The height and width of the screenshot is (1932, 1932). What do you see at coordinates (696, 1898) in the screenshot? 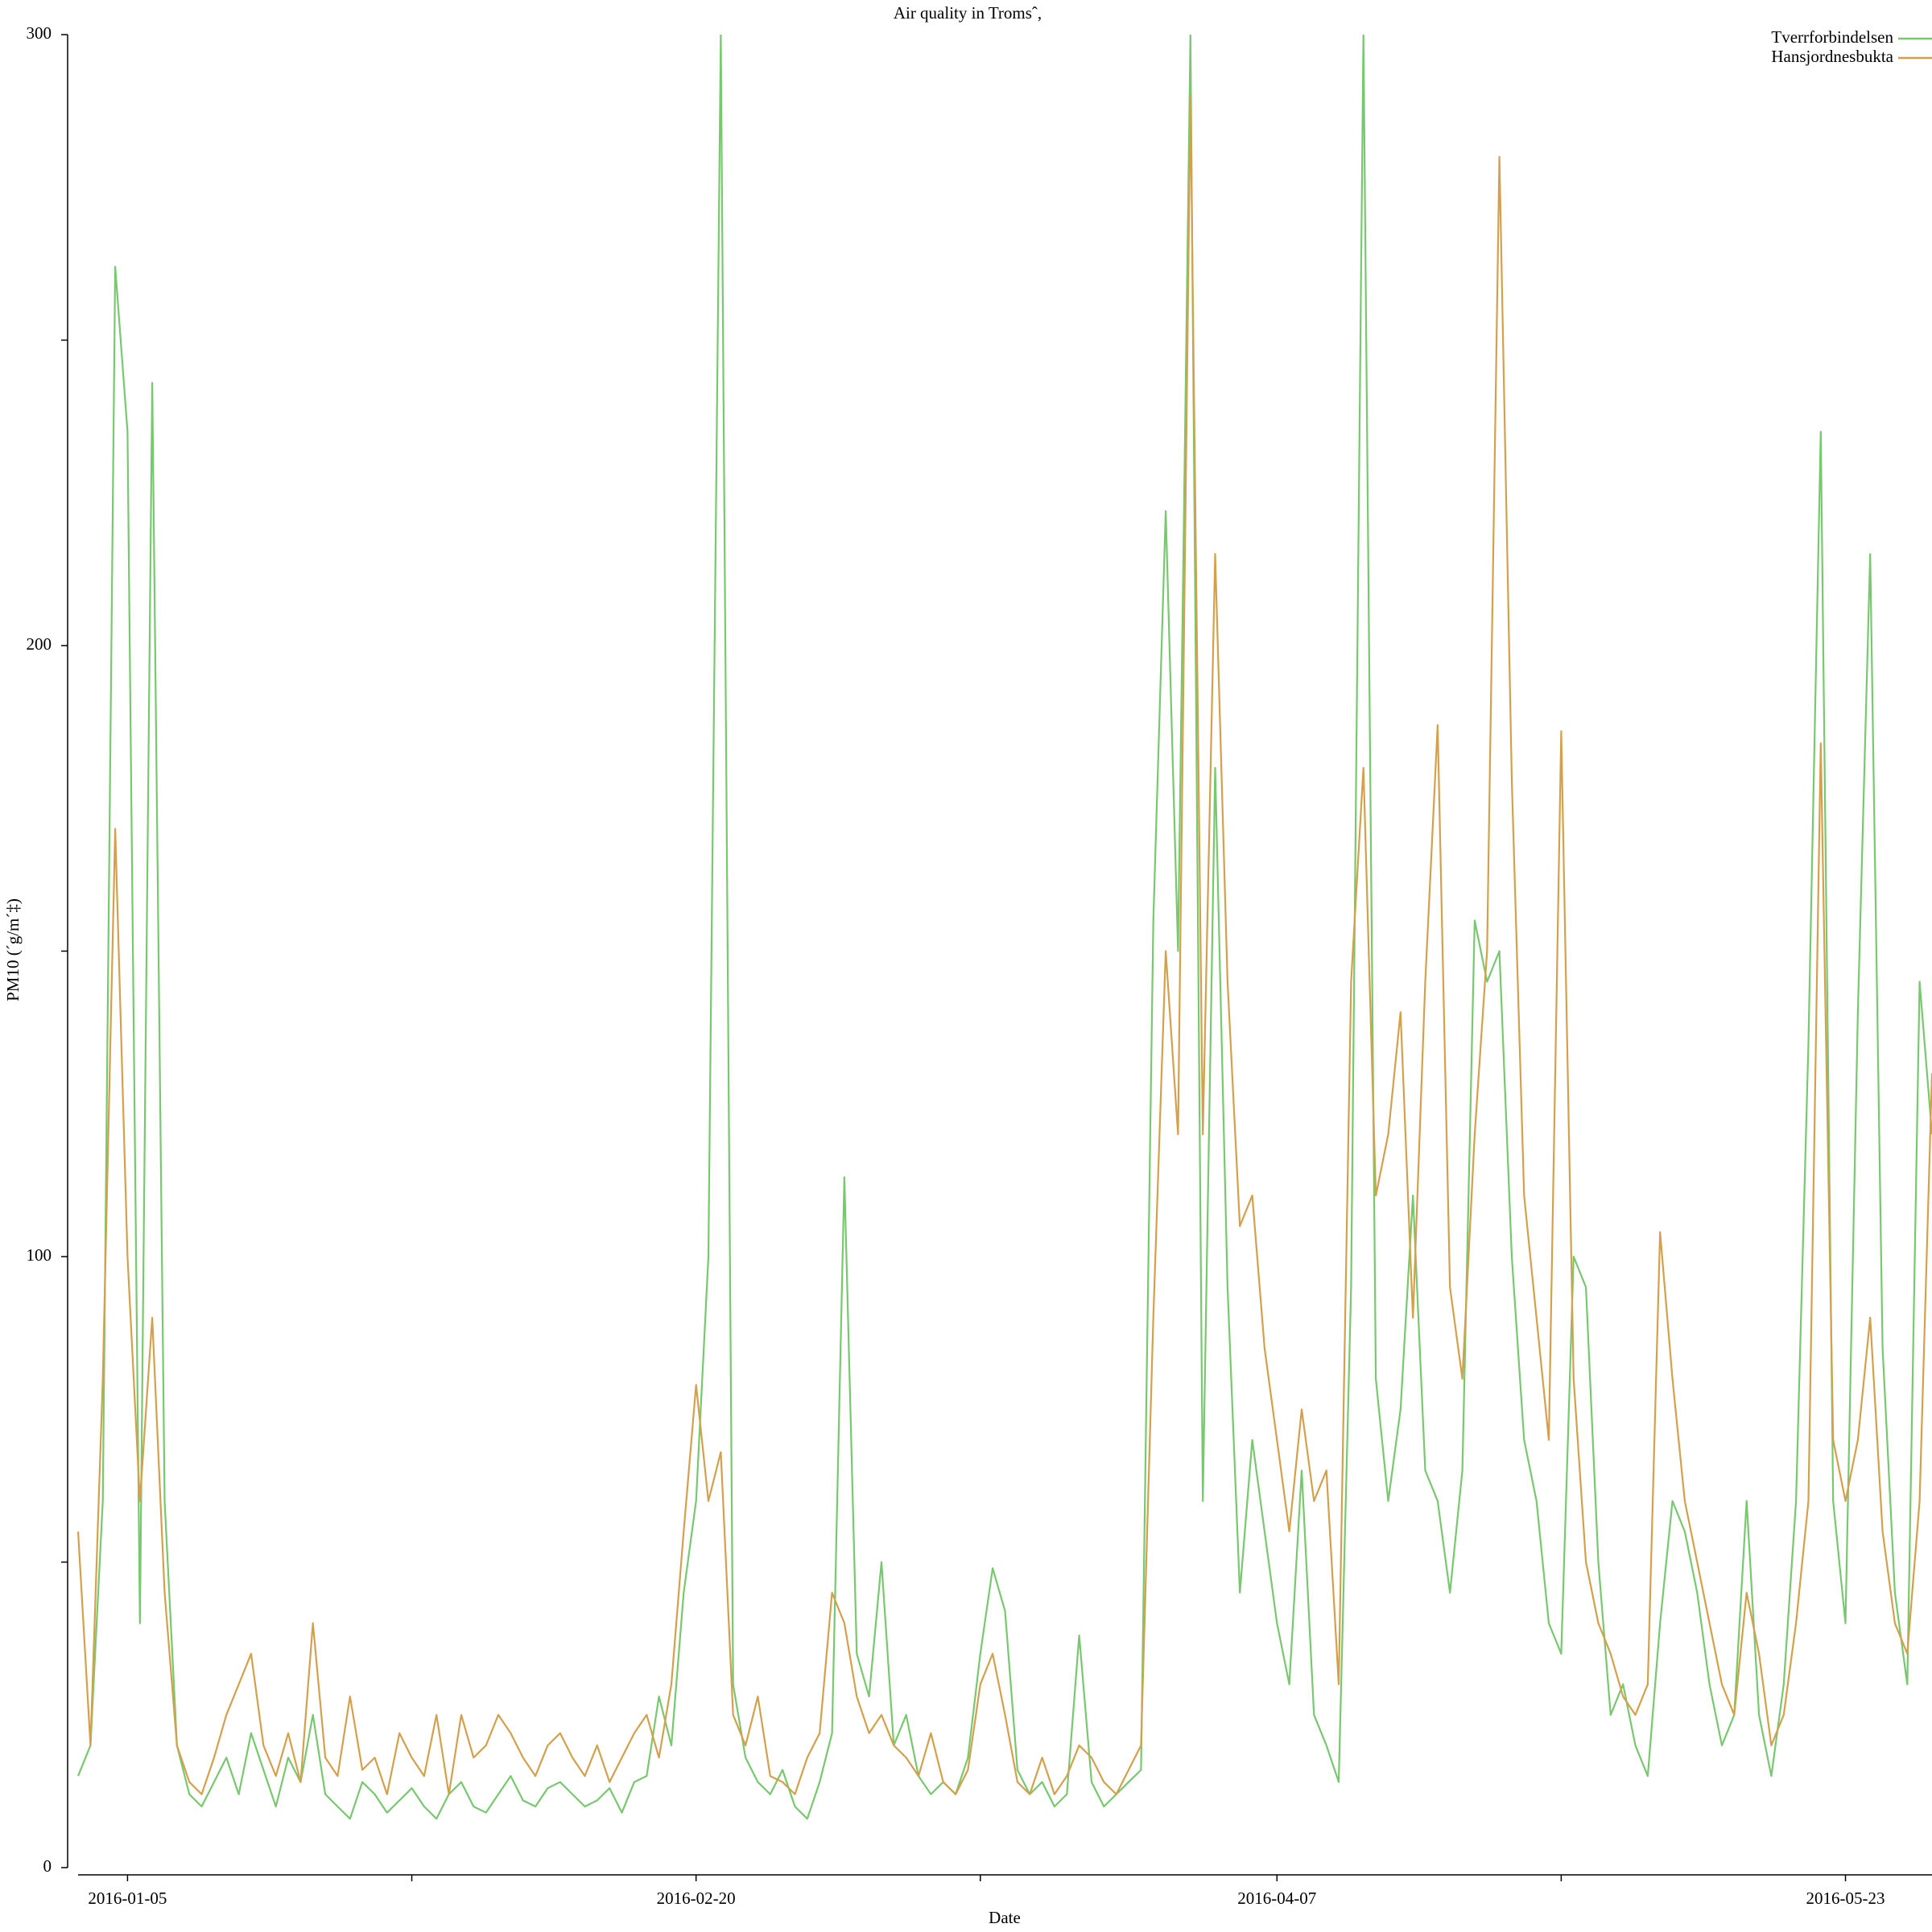
I see `x-tick-label: 2016-02-20` at bounding box center [696, 1898].